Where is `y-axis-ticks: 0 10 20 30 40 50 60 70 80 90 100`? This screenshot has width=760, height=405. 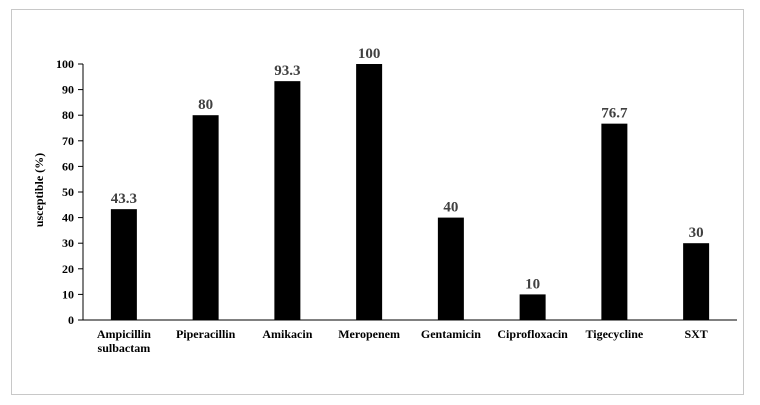 y-axis-ticks: 0 10 20 30 40 50 60 70 80 90 100 is located at coordinates (69, 192).